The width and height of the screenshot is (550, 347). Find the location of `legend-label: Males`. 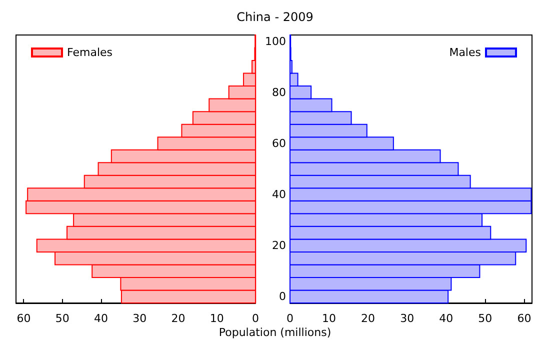

legend-label: Males is located at coordinates (465, 52).